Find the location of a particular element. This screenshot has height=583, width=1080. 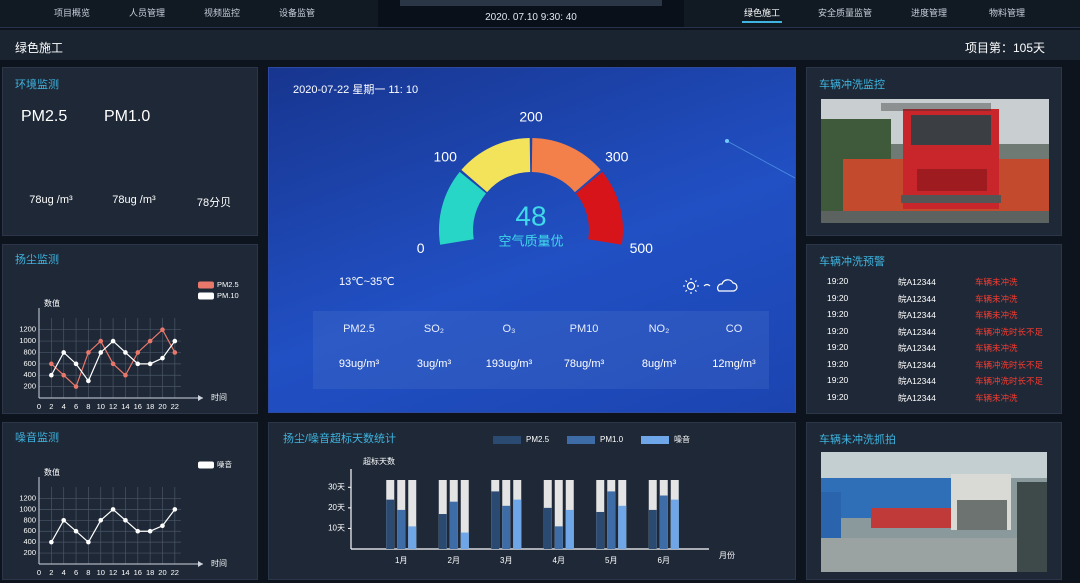

weather-icons is located at coordinates (710, 286).